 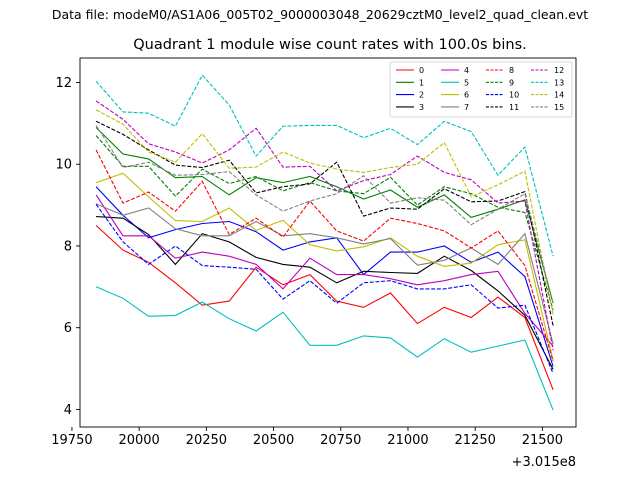 What do you see at coordinates (559, 95) in the screenshot?
I see `legend-label-14: 14` at bounding box center [559, 95].